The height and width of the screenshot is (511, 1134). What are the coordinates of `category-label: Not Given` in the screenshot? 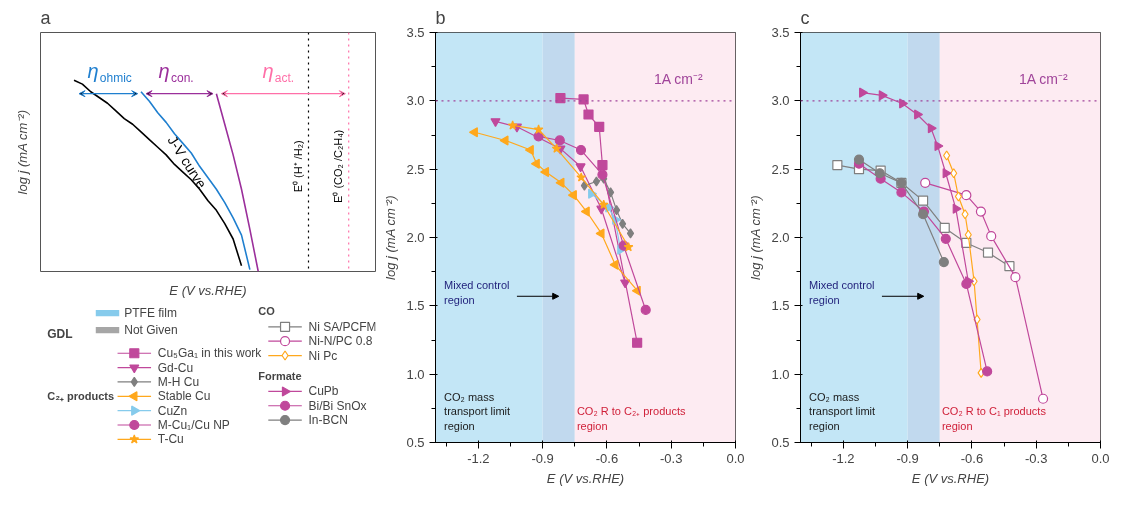 It's located at (151, 330).